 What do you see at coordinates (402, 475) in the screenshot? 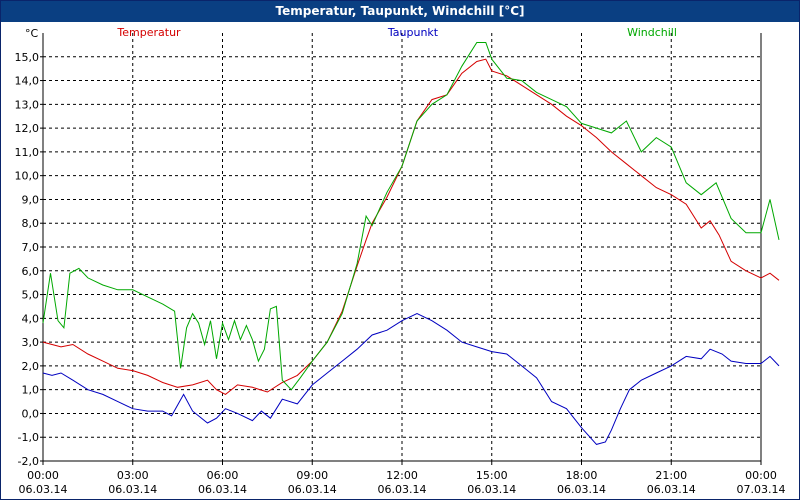
I see `x-tick-time: 12:00` at bounding box center [402, 475].